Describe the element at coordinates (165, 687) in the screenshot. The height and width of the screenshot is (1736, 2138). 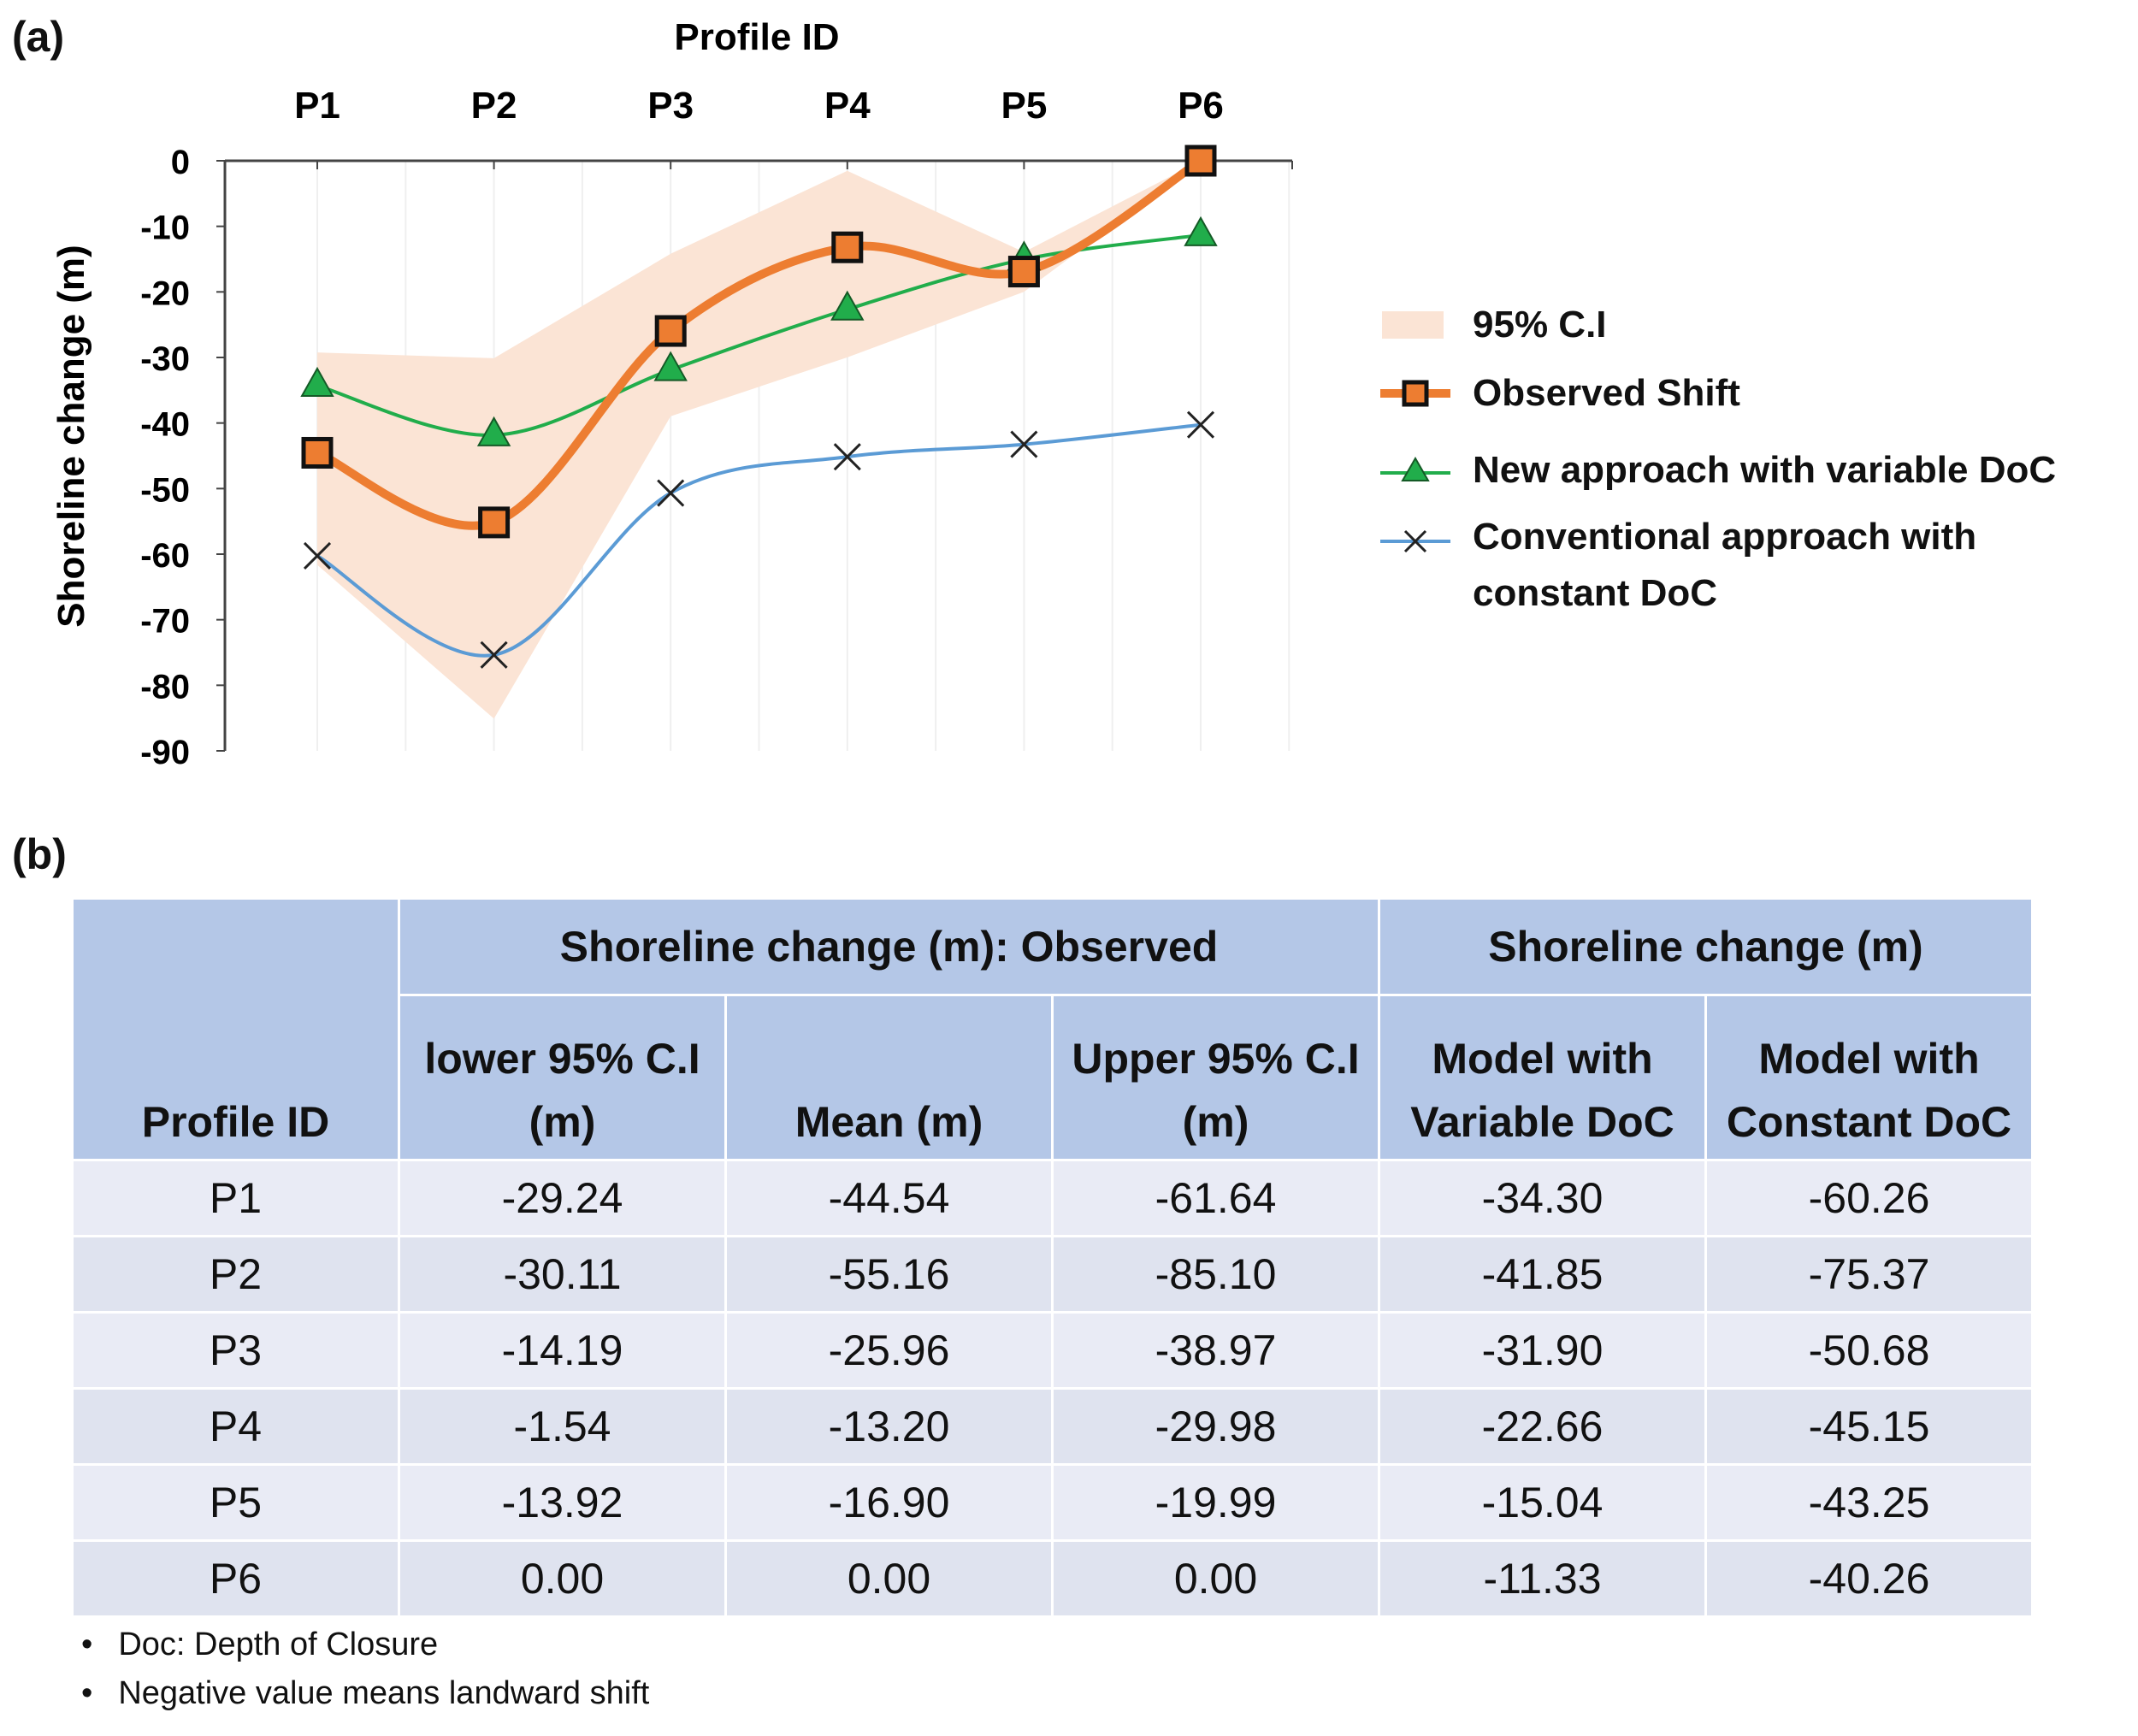
I see `y-tick-label: -80` at that location.